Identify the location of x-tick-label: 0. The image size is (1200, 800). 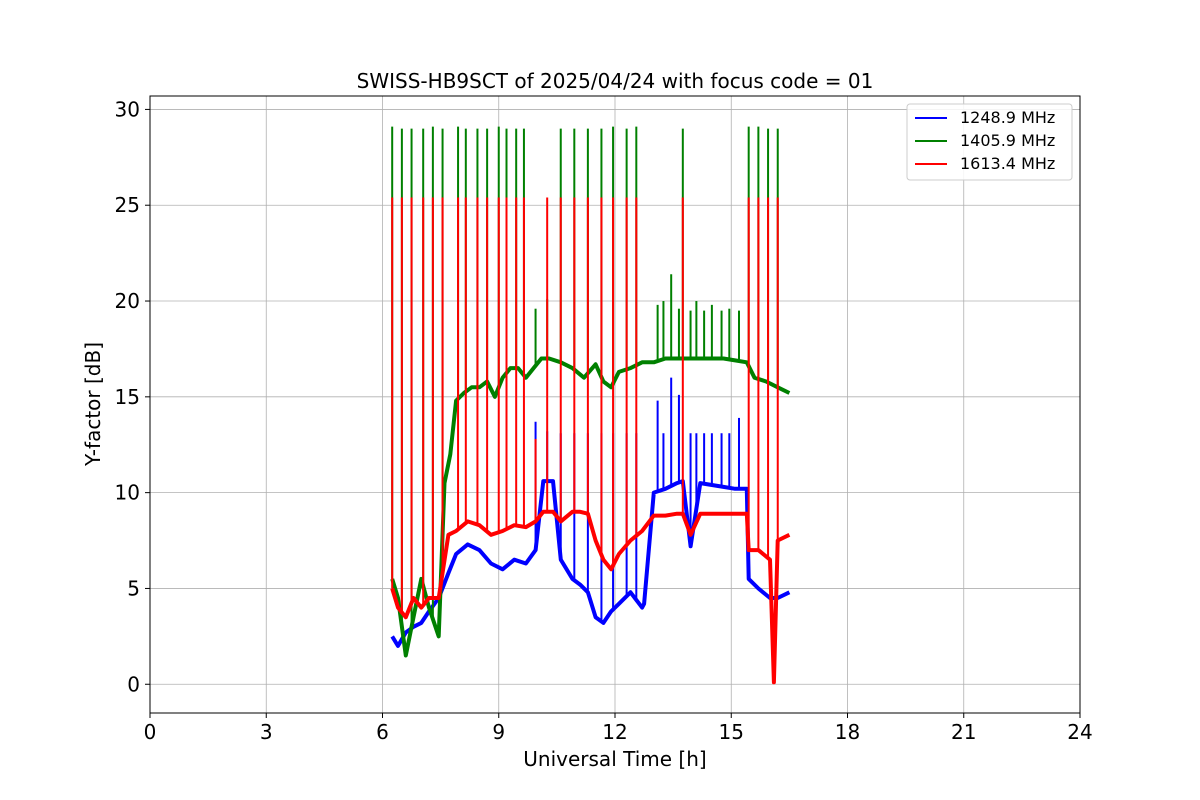
(150, 732).